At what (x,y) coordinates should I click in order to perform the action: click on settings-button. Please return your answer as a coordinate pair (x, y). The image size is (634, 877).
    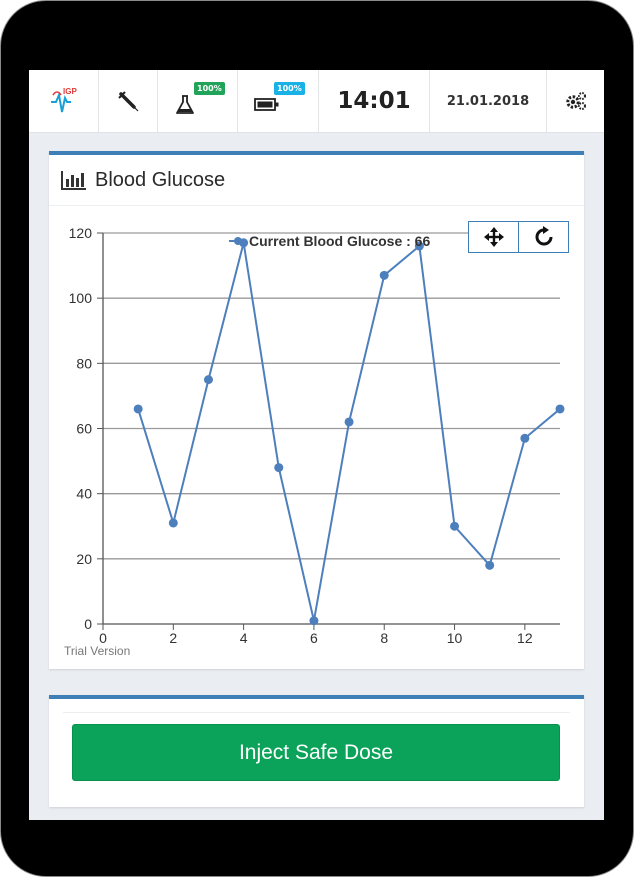
    Looking at the image, I should click on (575, 101).